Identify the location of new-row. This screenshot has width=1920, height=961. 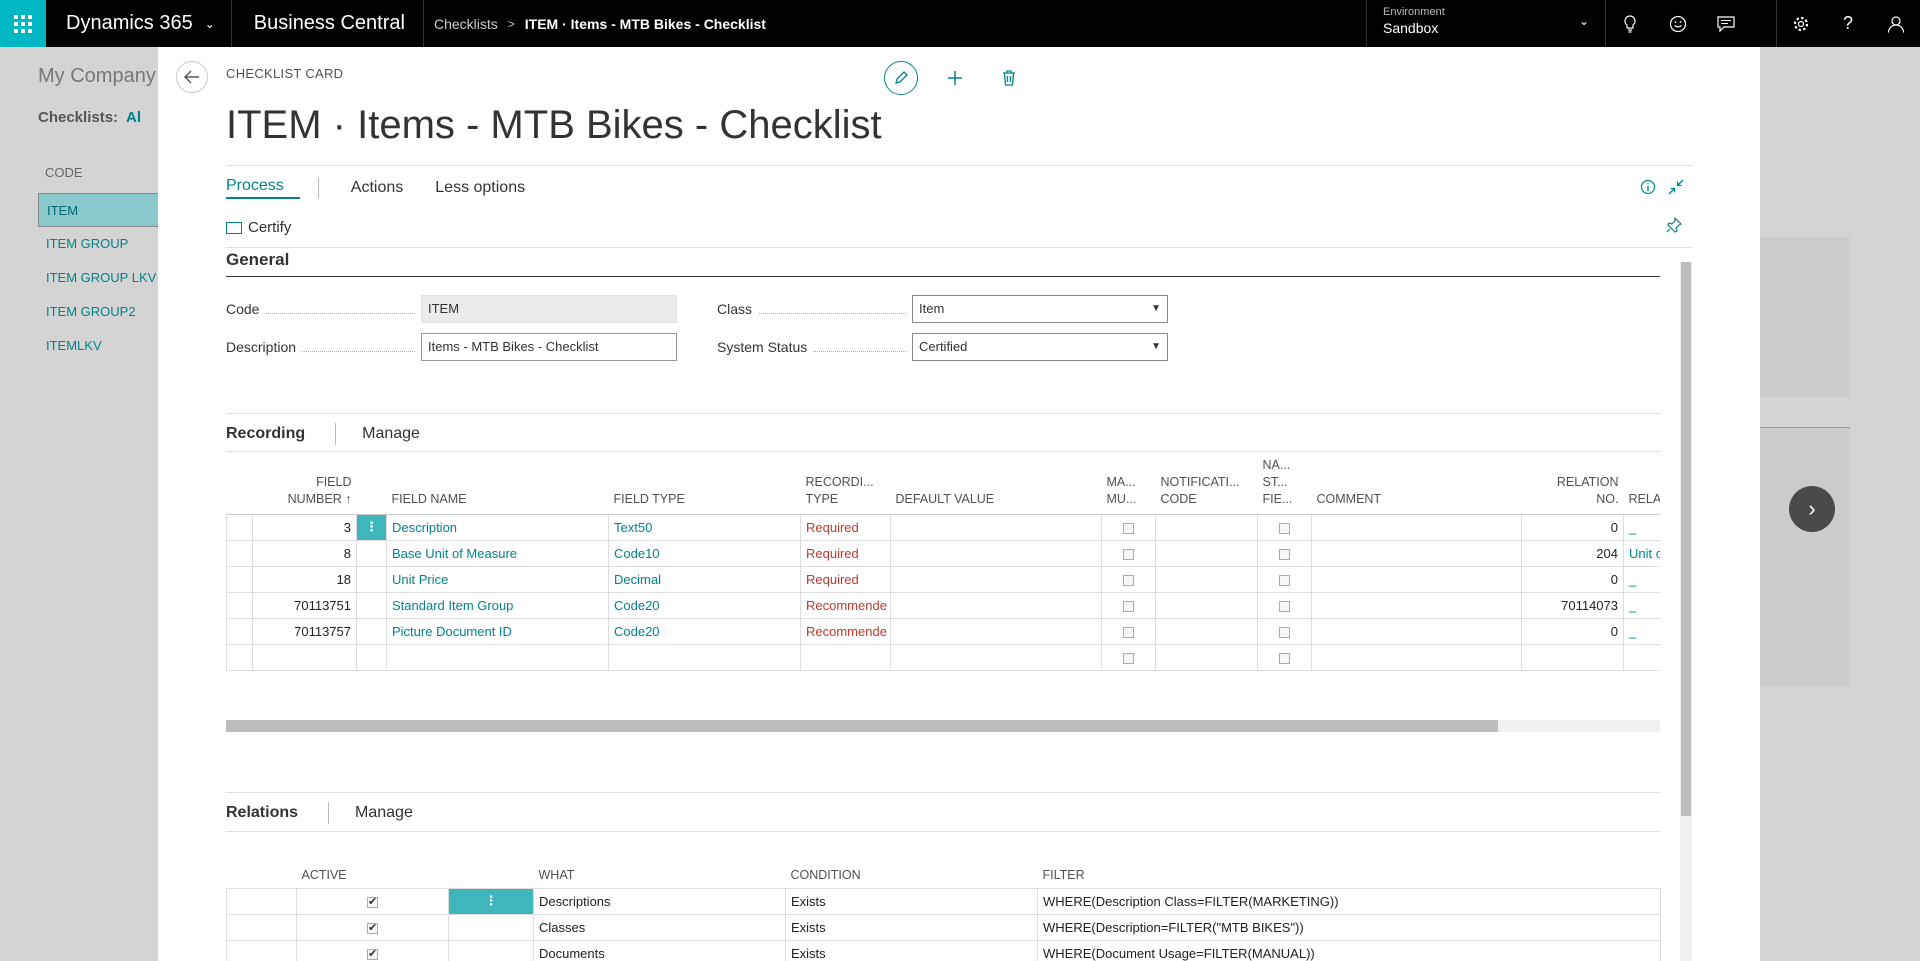
(943, 657).